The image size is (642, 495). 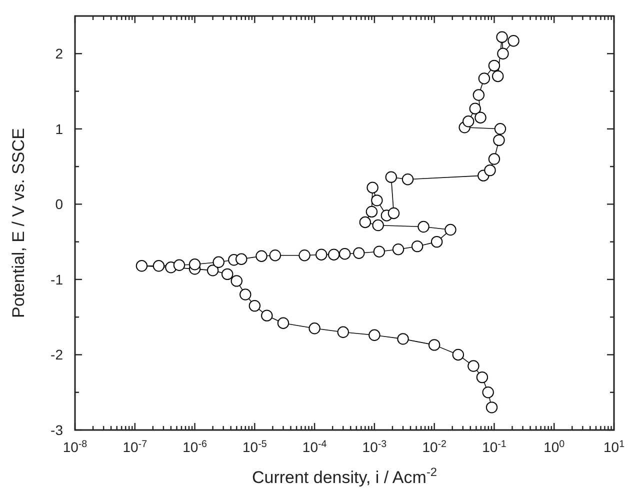 What do you see at coordinates (18, 223) in the screenshot?
I see `y-axis-title: Potential, E / V vs. SSCE` at bounding box center [18, 223].